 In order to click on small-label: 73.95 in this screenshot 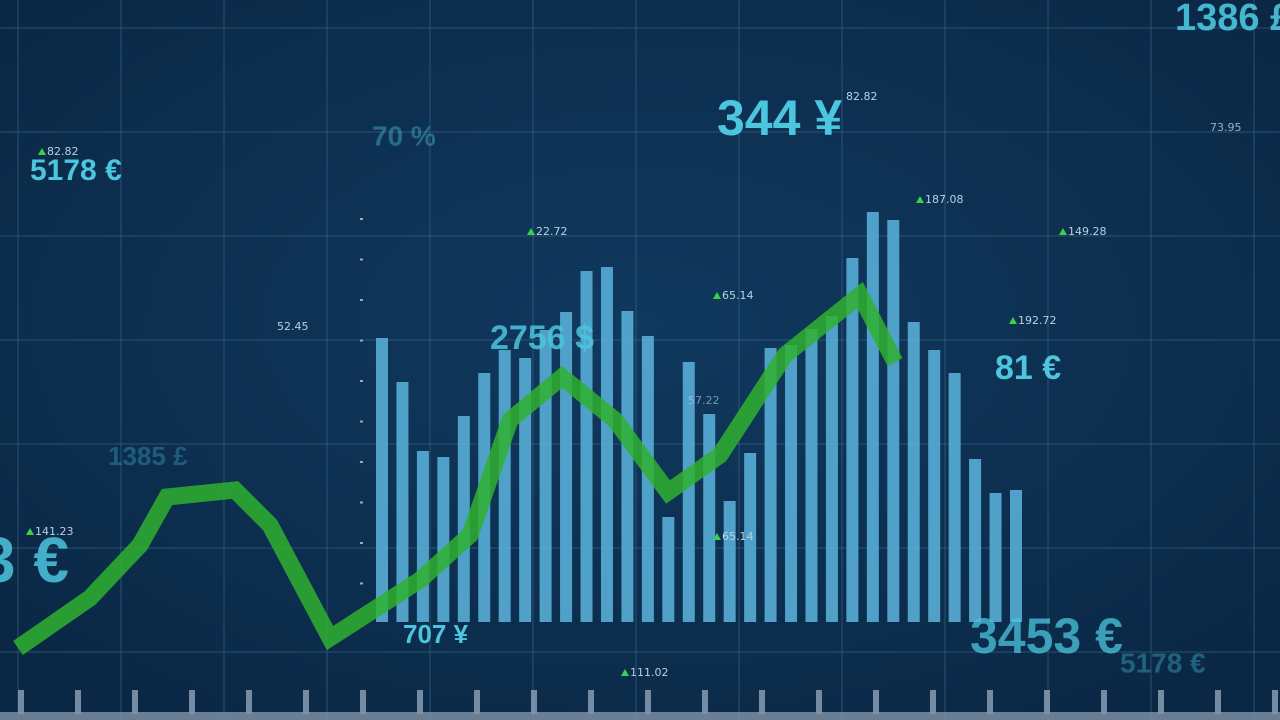, I will do `click(1226, 127)`.